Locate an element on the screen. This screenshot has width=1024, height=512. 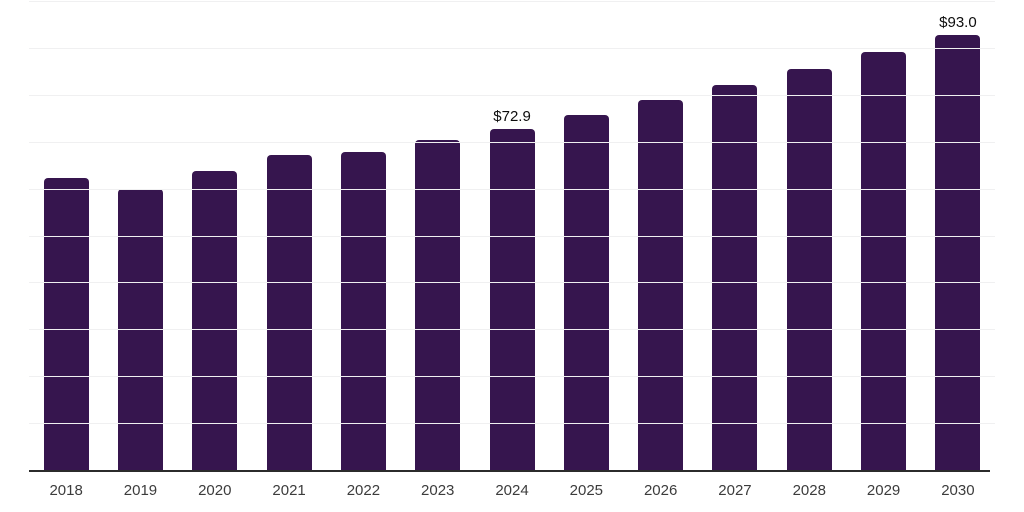
bar-slot-2030: $93.0 is located at coordinates (958, 236).